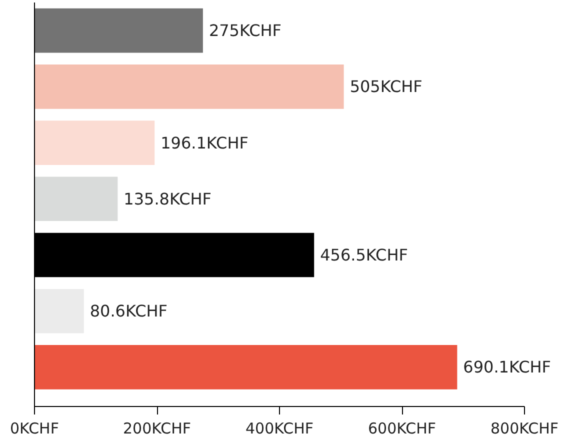 This screenshot has width=571, height=448. Describe the element at coordinates (402, 429) in the screenshot. I see `x-tick-label: 600KCHF` at that location.